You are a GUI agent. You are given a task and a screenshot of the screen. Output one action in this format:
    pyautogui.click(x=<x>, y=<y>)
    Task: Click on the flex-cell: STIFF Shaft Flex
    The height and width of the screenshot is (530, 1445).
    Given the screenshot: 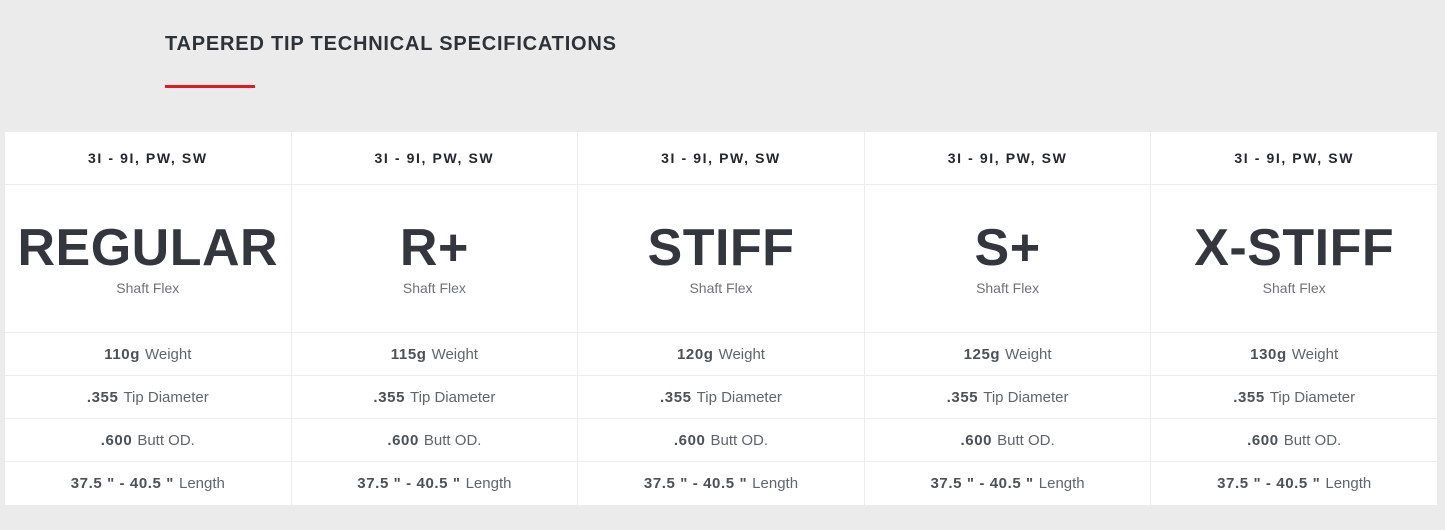 What is the action you would take?
    pyautogui.click(x=721, y=259)
    